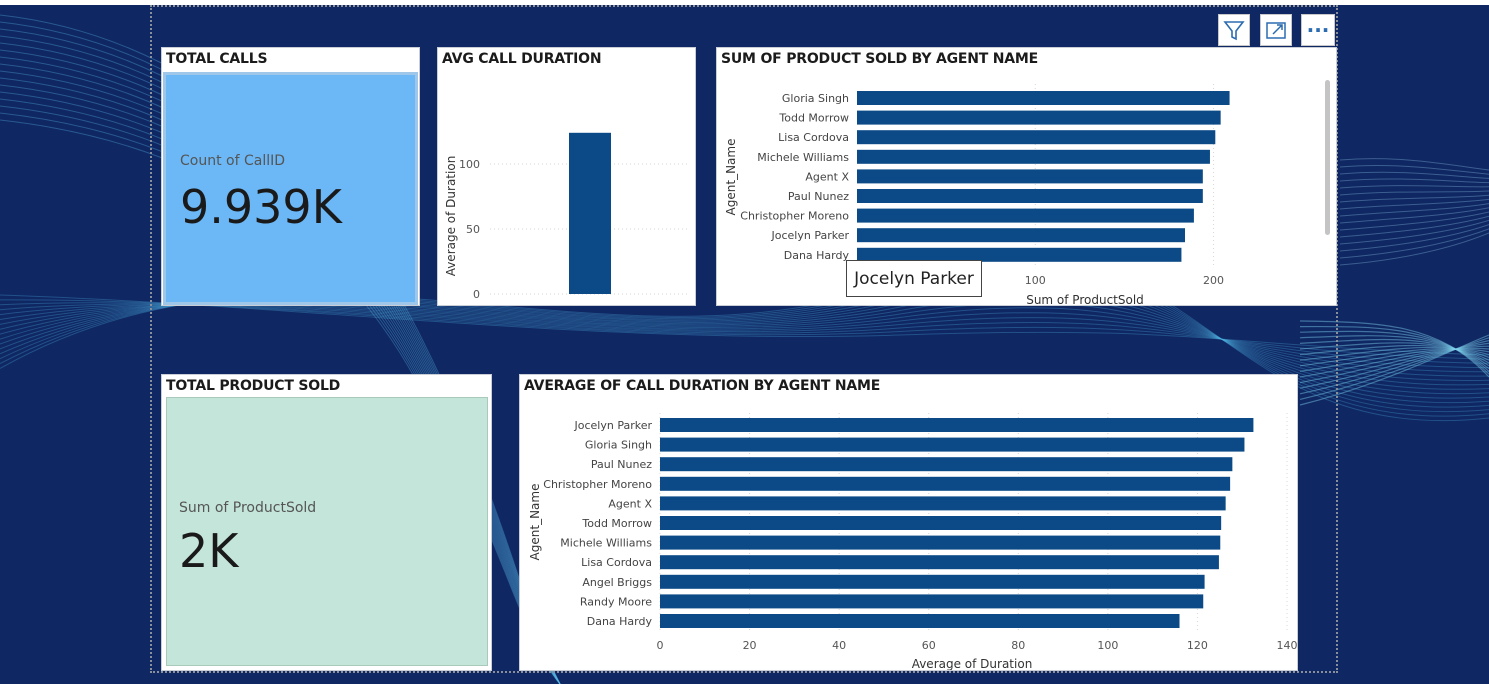 Image resolution: width=1489 pixels, height=684 pixels. I want to click on card-title: AVG CALL DURATION, so click(522, 59).